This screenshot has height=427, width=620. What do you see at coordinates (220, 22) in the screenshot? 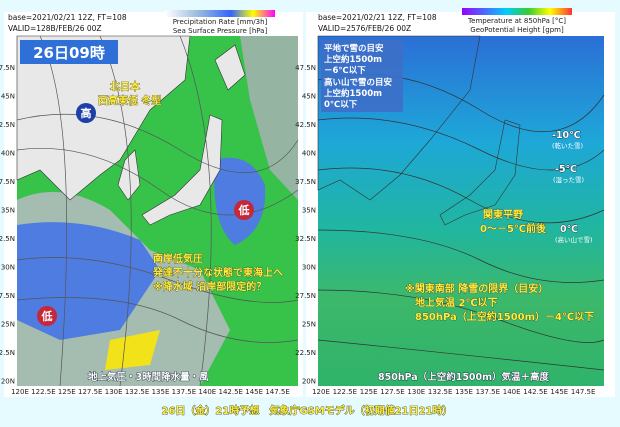
I see `legend-title: Precipitation Rate [mm/3h]` at bounding box center [220, 22].